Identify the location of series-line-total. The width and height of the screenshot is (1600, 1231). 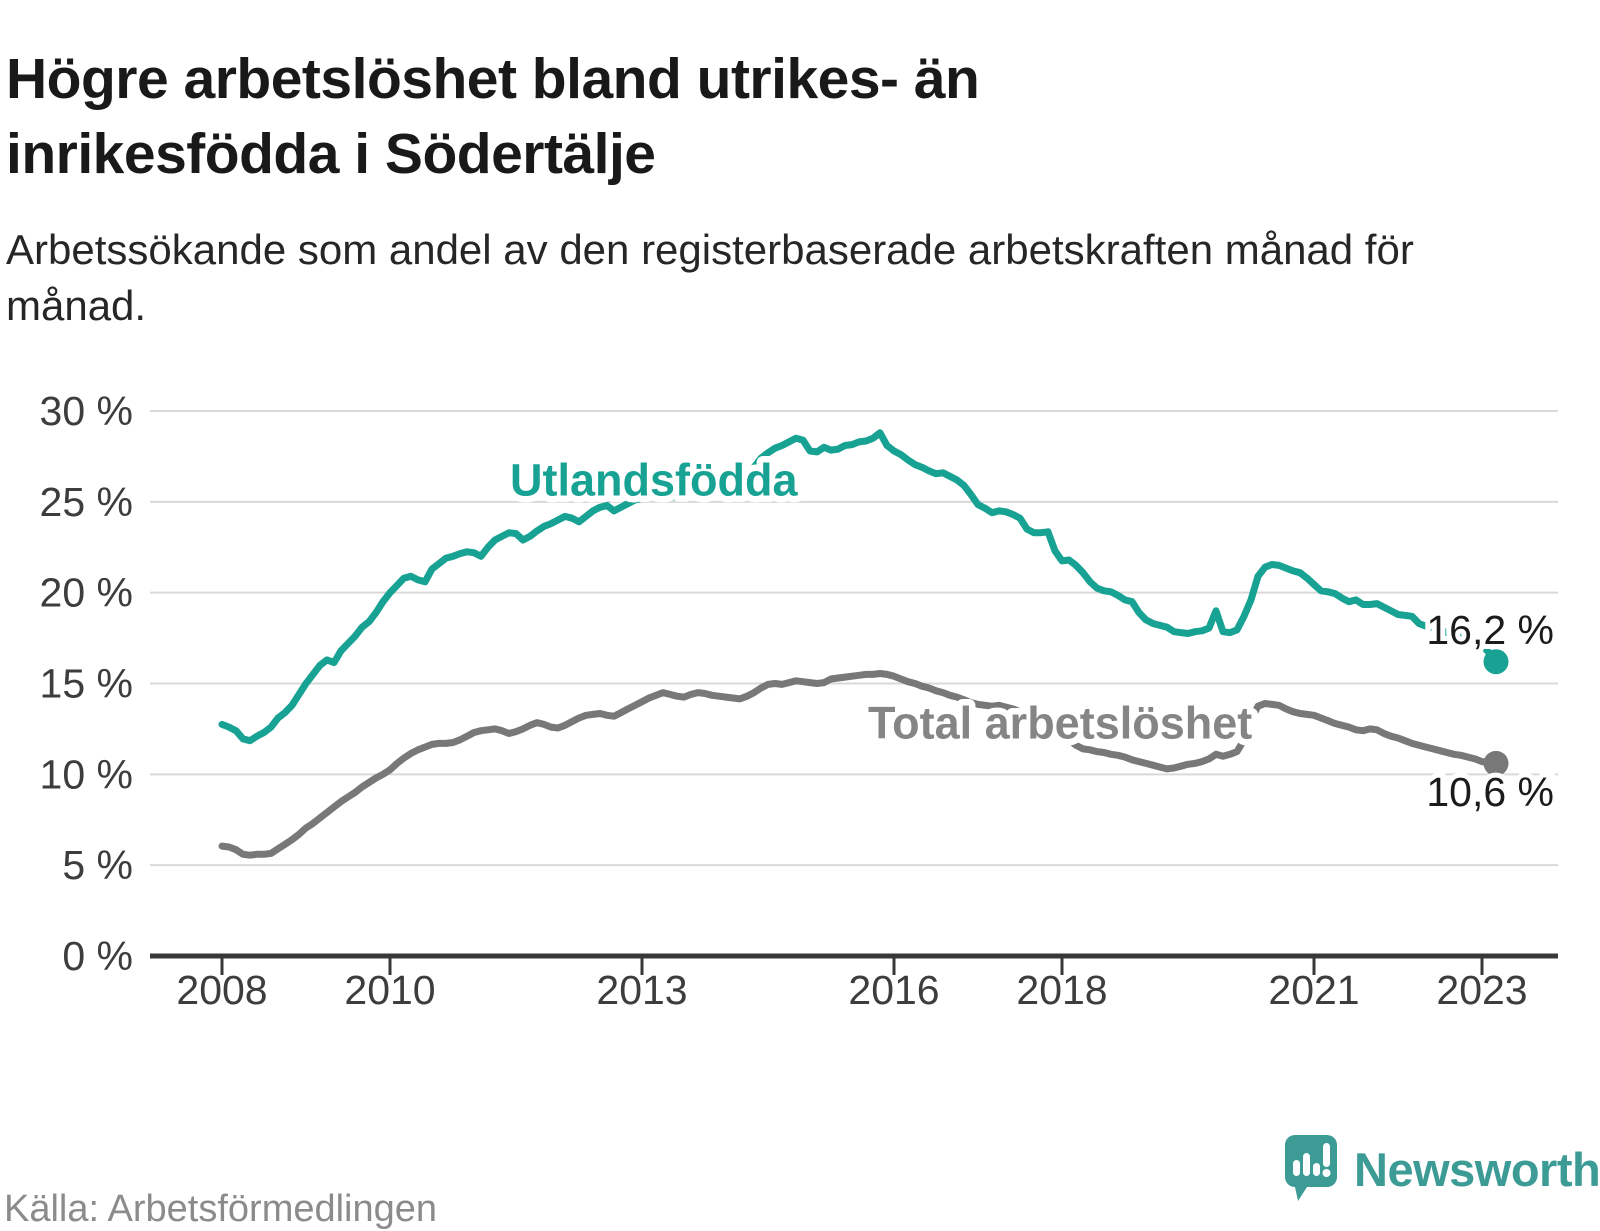
(859, 764).